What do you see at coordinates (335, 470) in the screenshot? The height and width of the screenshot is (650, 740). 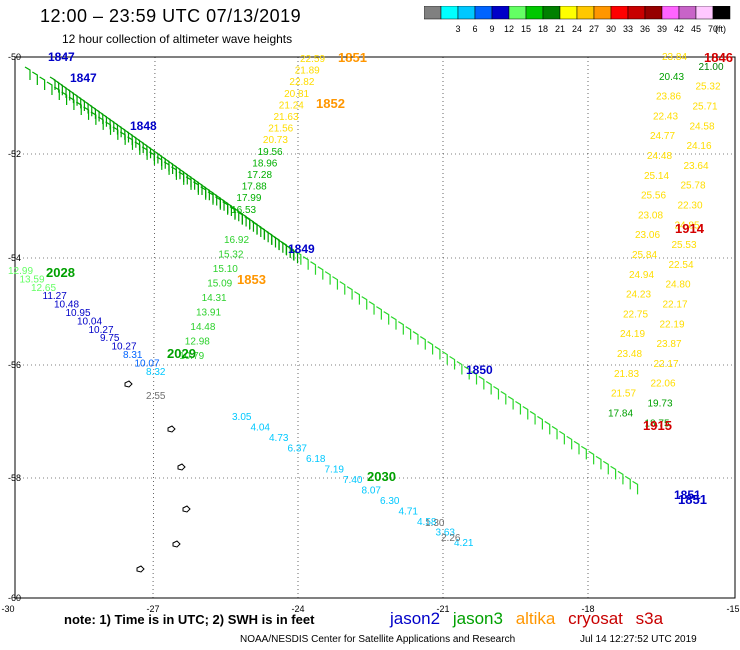 I see `swh-value: 7.19` at bounding box center [335, 470].